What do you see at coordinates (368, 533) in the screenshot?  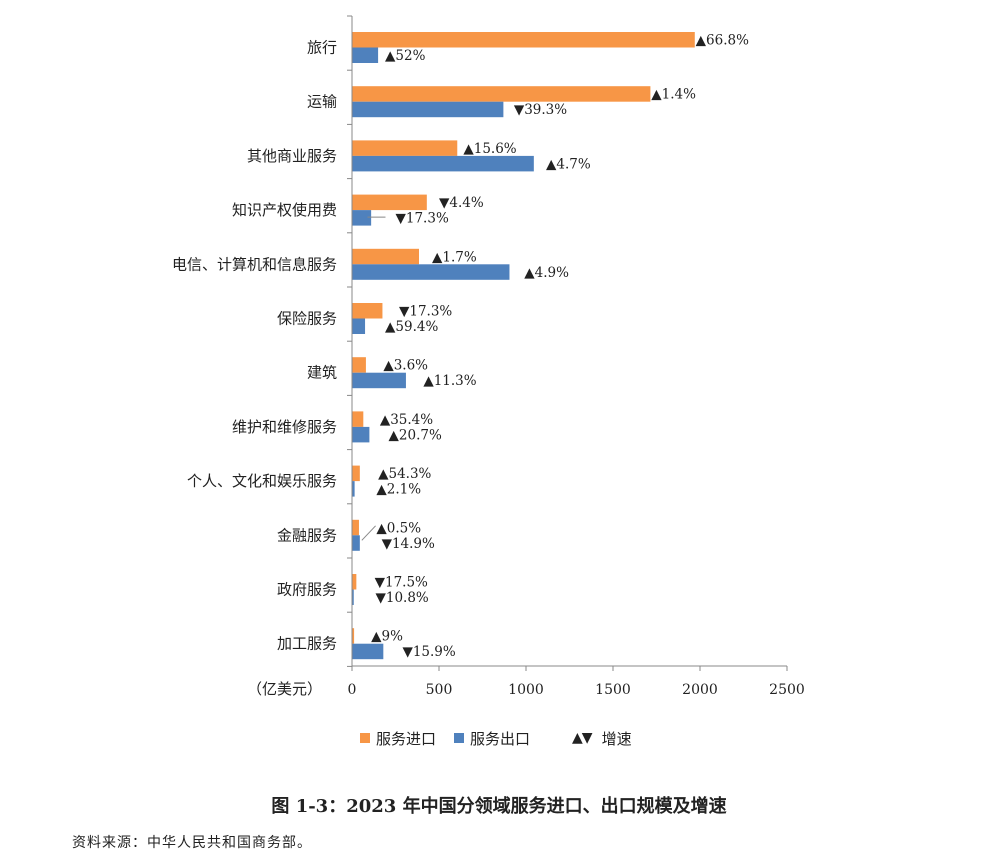 I see `leader-line` at bounding box center [368, 533].